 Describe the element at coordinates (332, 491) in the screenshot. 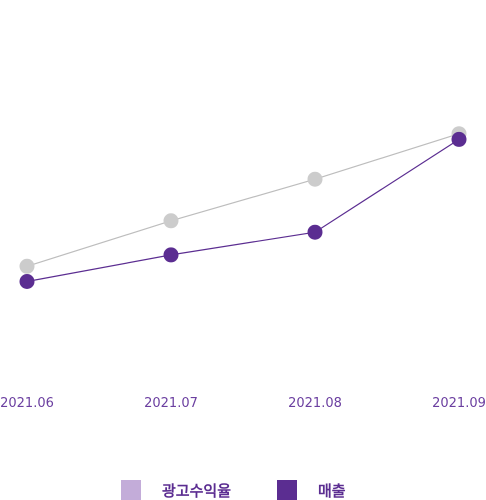

I see `legend-label-2: 매출` at that location.